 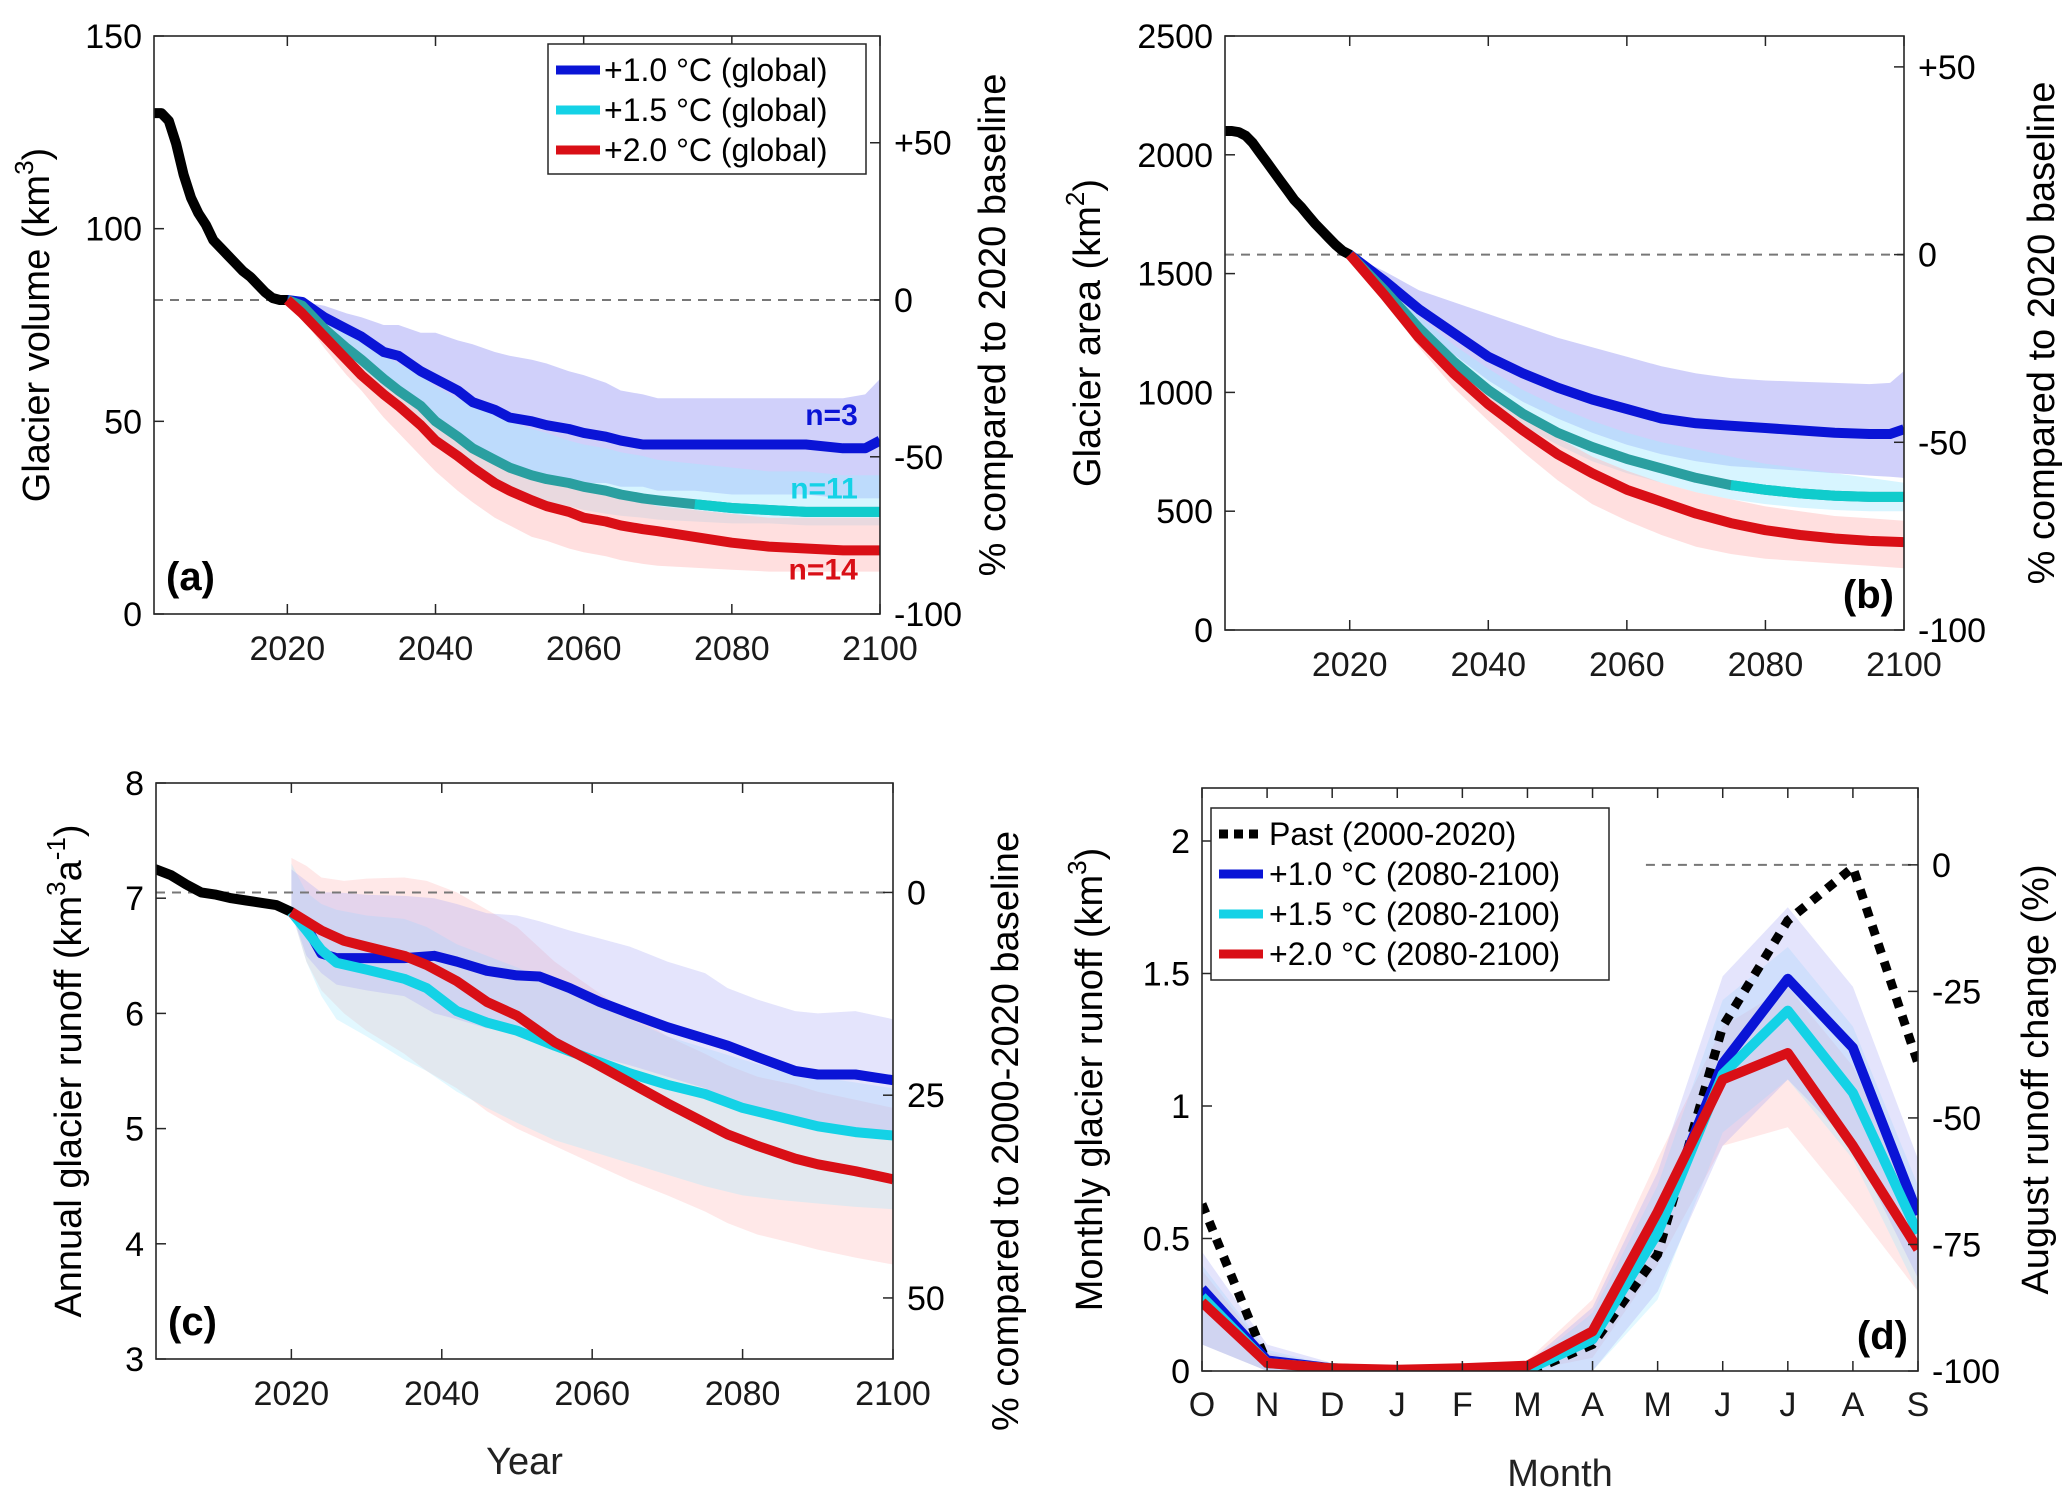 I want to click on panel-label: (a), so click(x=190, y=577).